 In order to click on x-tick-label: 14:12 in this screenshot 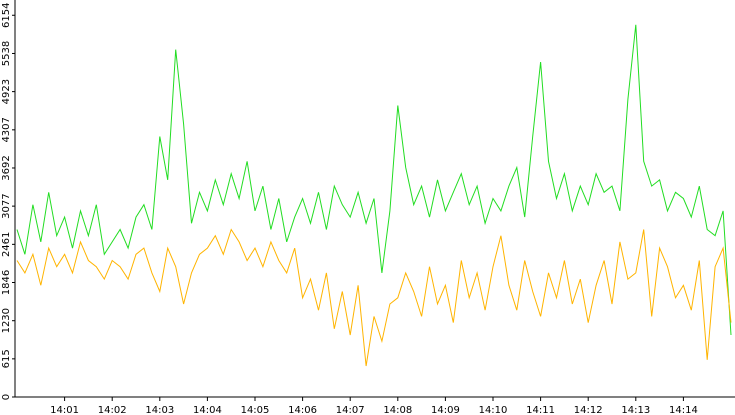, I will do `click(588, 410)`.